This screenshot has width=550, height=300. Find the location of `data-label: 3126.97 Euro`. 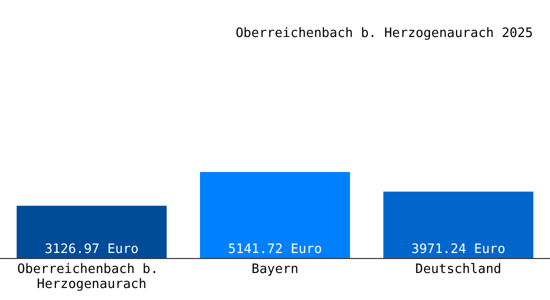

data-label: 3126.97 Euro is located at coordinates (91, 249).